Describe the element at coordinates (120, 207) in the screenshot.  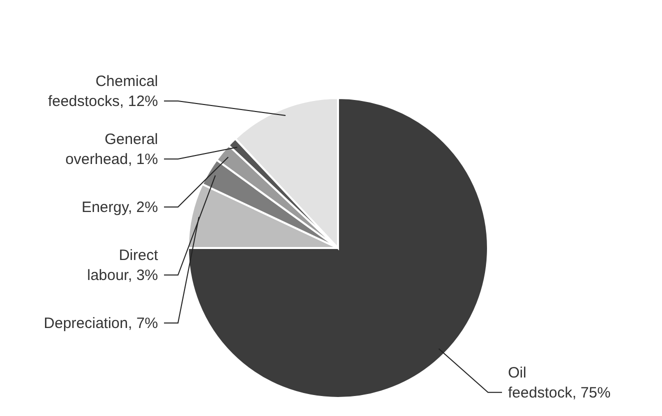
I see `slice-label: Energy, 2%` at that location.